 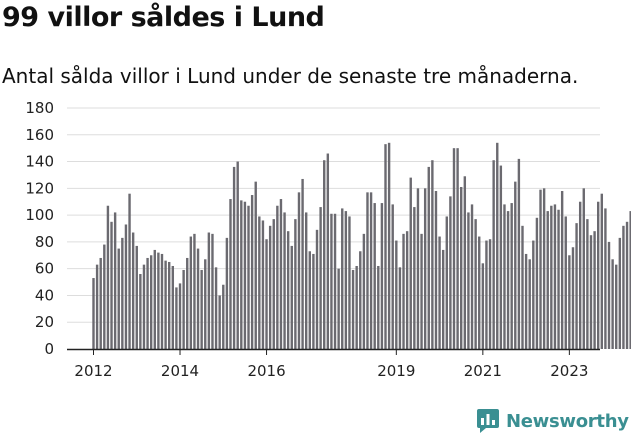 I want to click on x-tick-label: 2023, so click(x=569, y=371).